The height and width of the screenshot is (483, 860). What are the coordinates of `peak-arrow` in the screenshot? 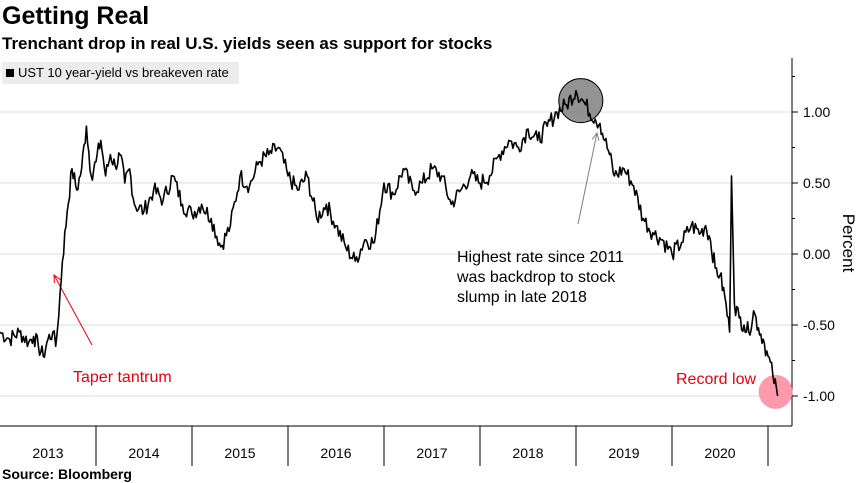 It's located at (587, 178).